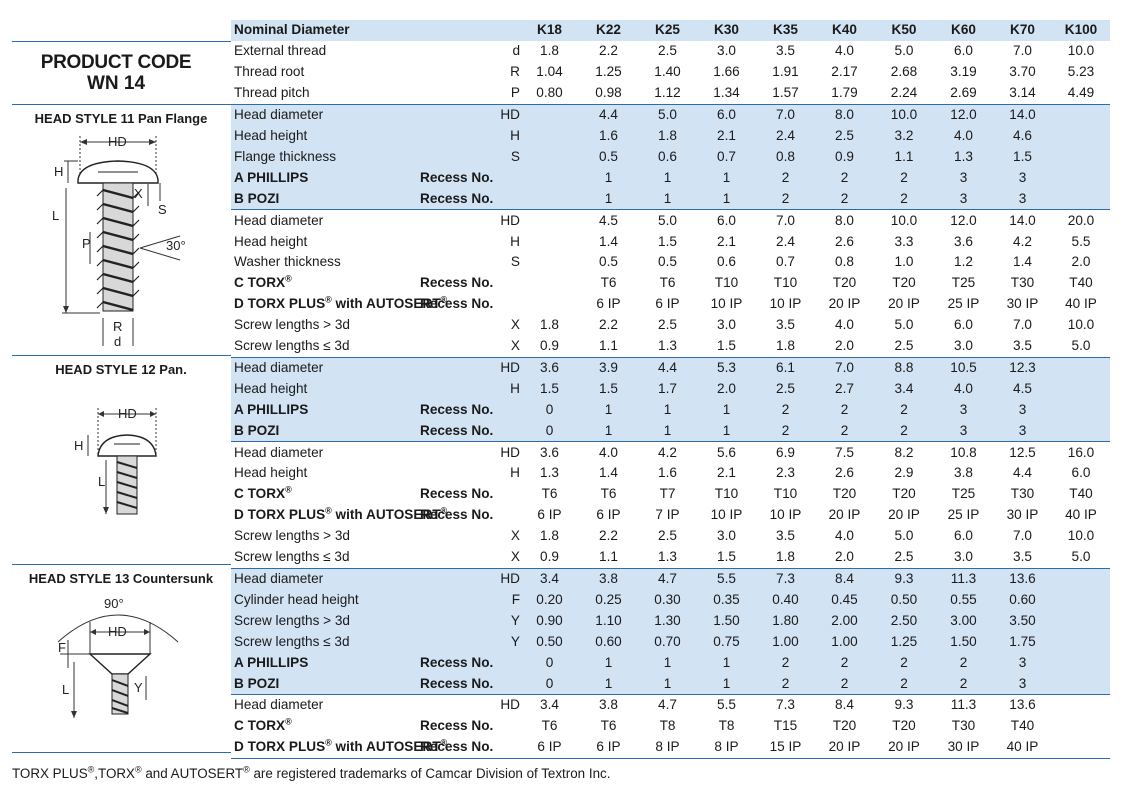  I want to click on cell-k50: 1.25, so click(904, 642).